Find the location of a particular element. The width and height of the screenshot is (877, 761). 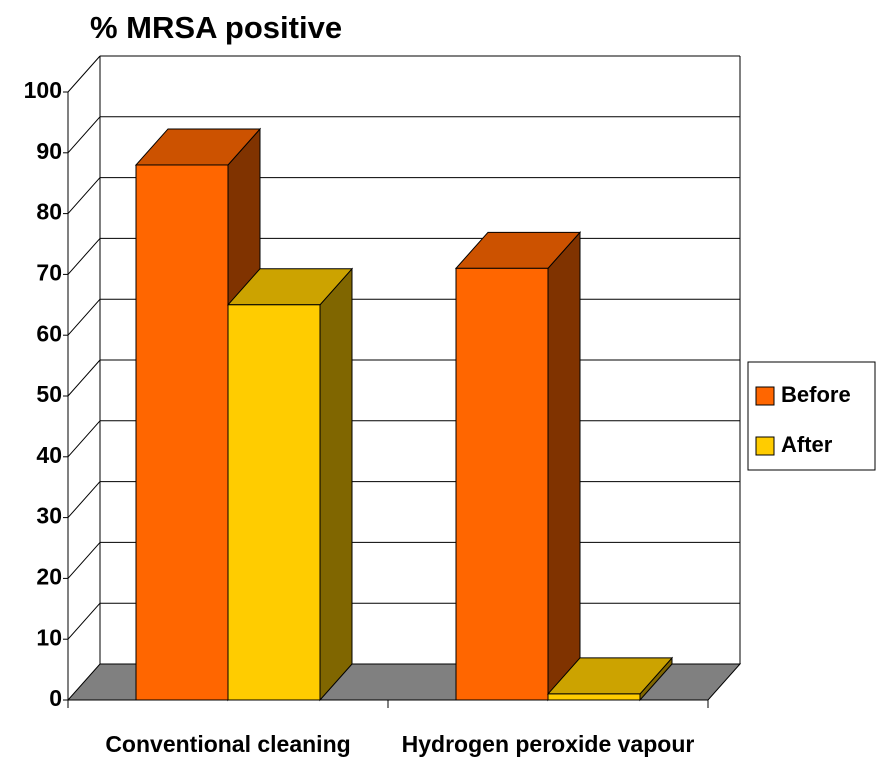

legend is located at coordinates (811, 416).